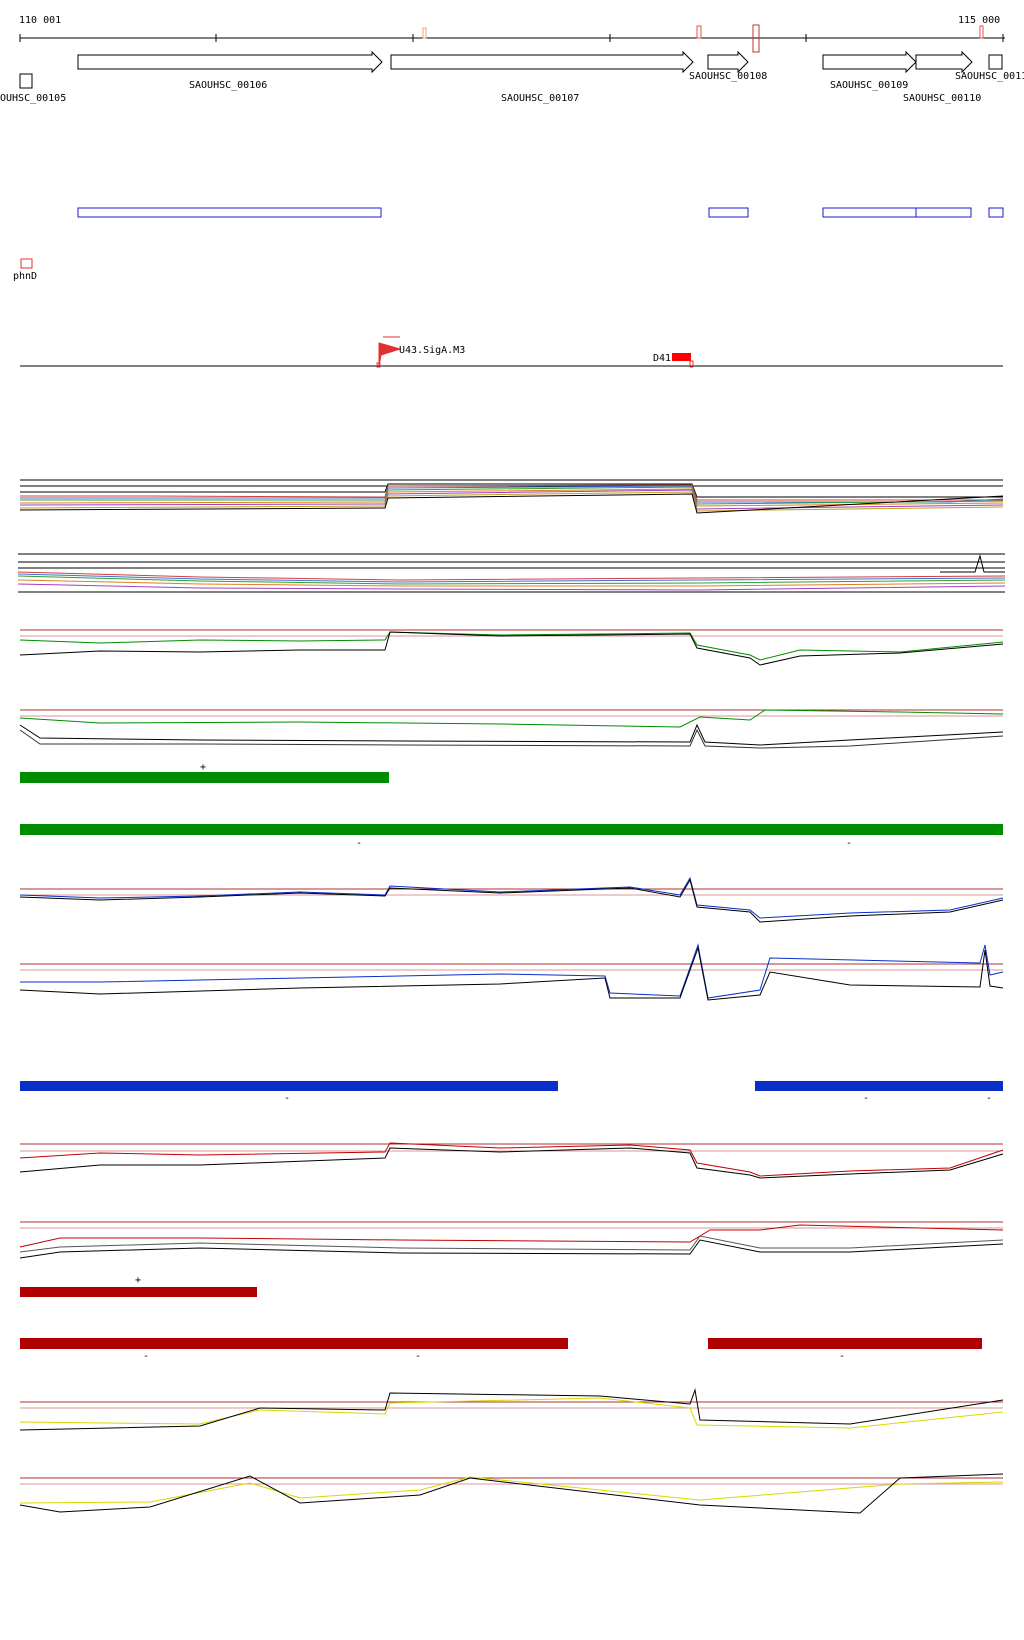 This screenshot has height=1640, width=1024. Describe the element at coordinates (511, 352) in the screenshot. I see `promoter-track: U43.SigA.M3 D41` at that location.